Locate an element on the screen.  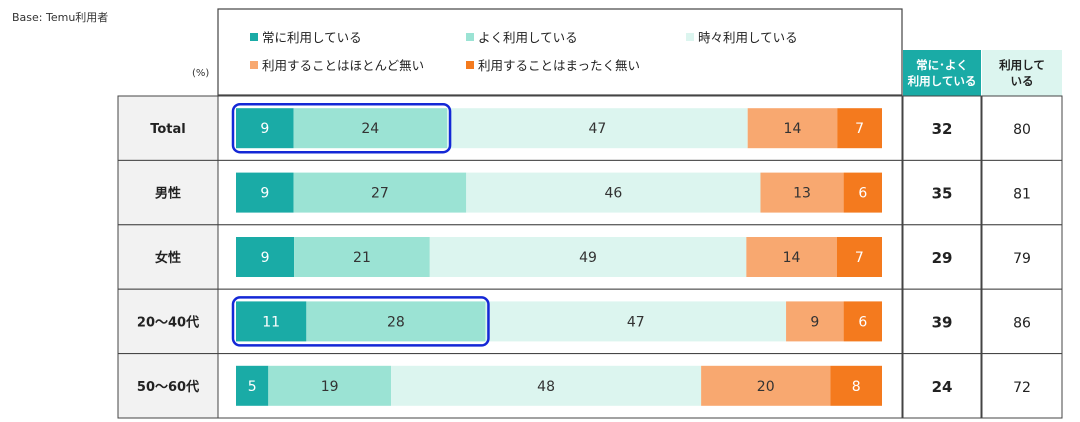
legend-swatch-often is located at coordinates (470, 37).